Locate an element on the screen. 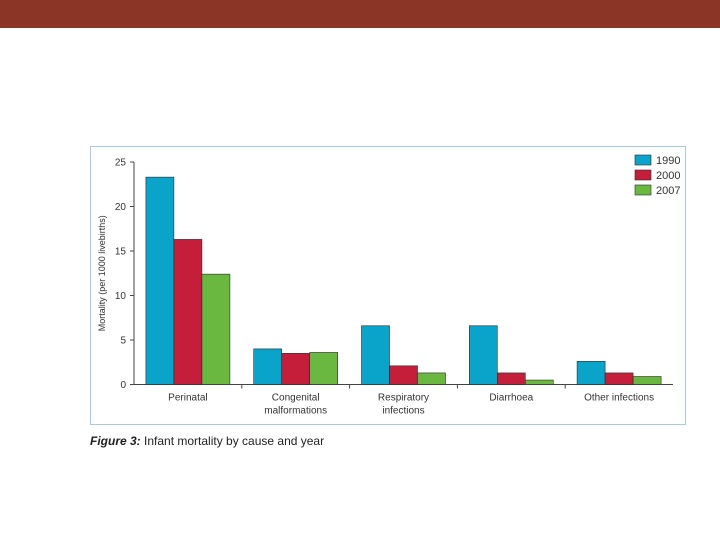 This screenshot has height=540, width=720. figure-caption-label: Figure 3: is located at coordinates (115, 441).